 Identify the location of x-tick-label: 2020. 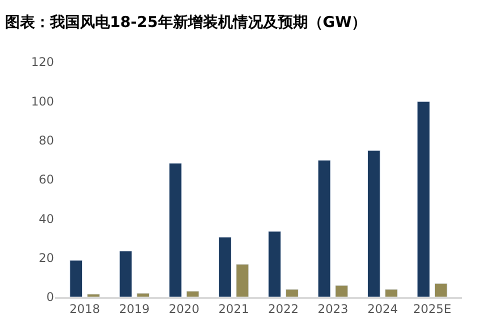
(184, 309).